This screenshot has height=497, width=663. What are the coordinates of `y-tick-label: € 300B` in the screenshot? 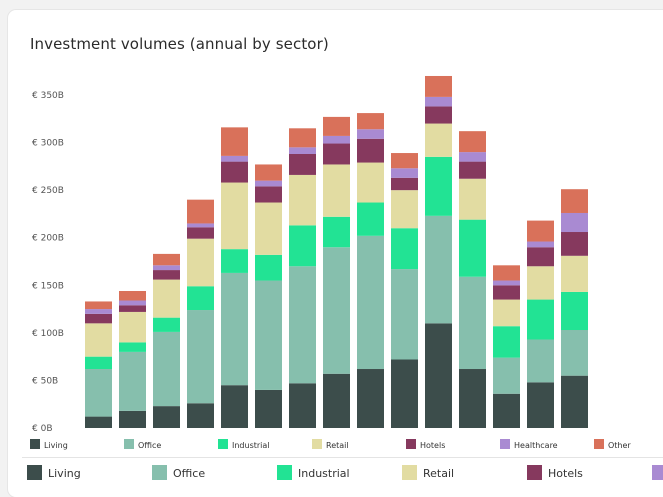 It's located at (48, 144).